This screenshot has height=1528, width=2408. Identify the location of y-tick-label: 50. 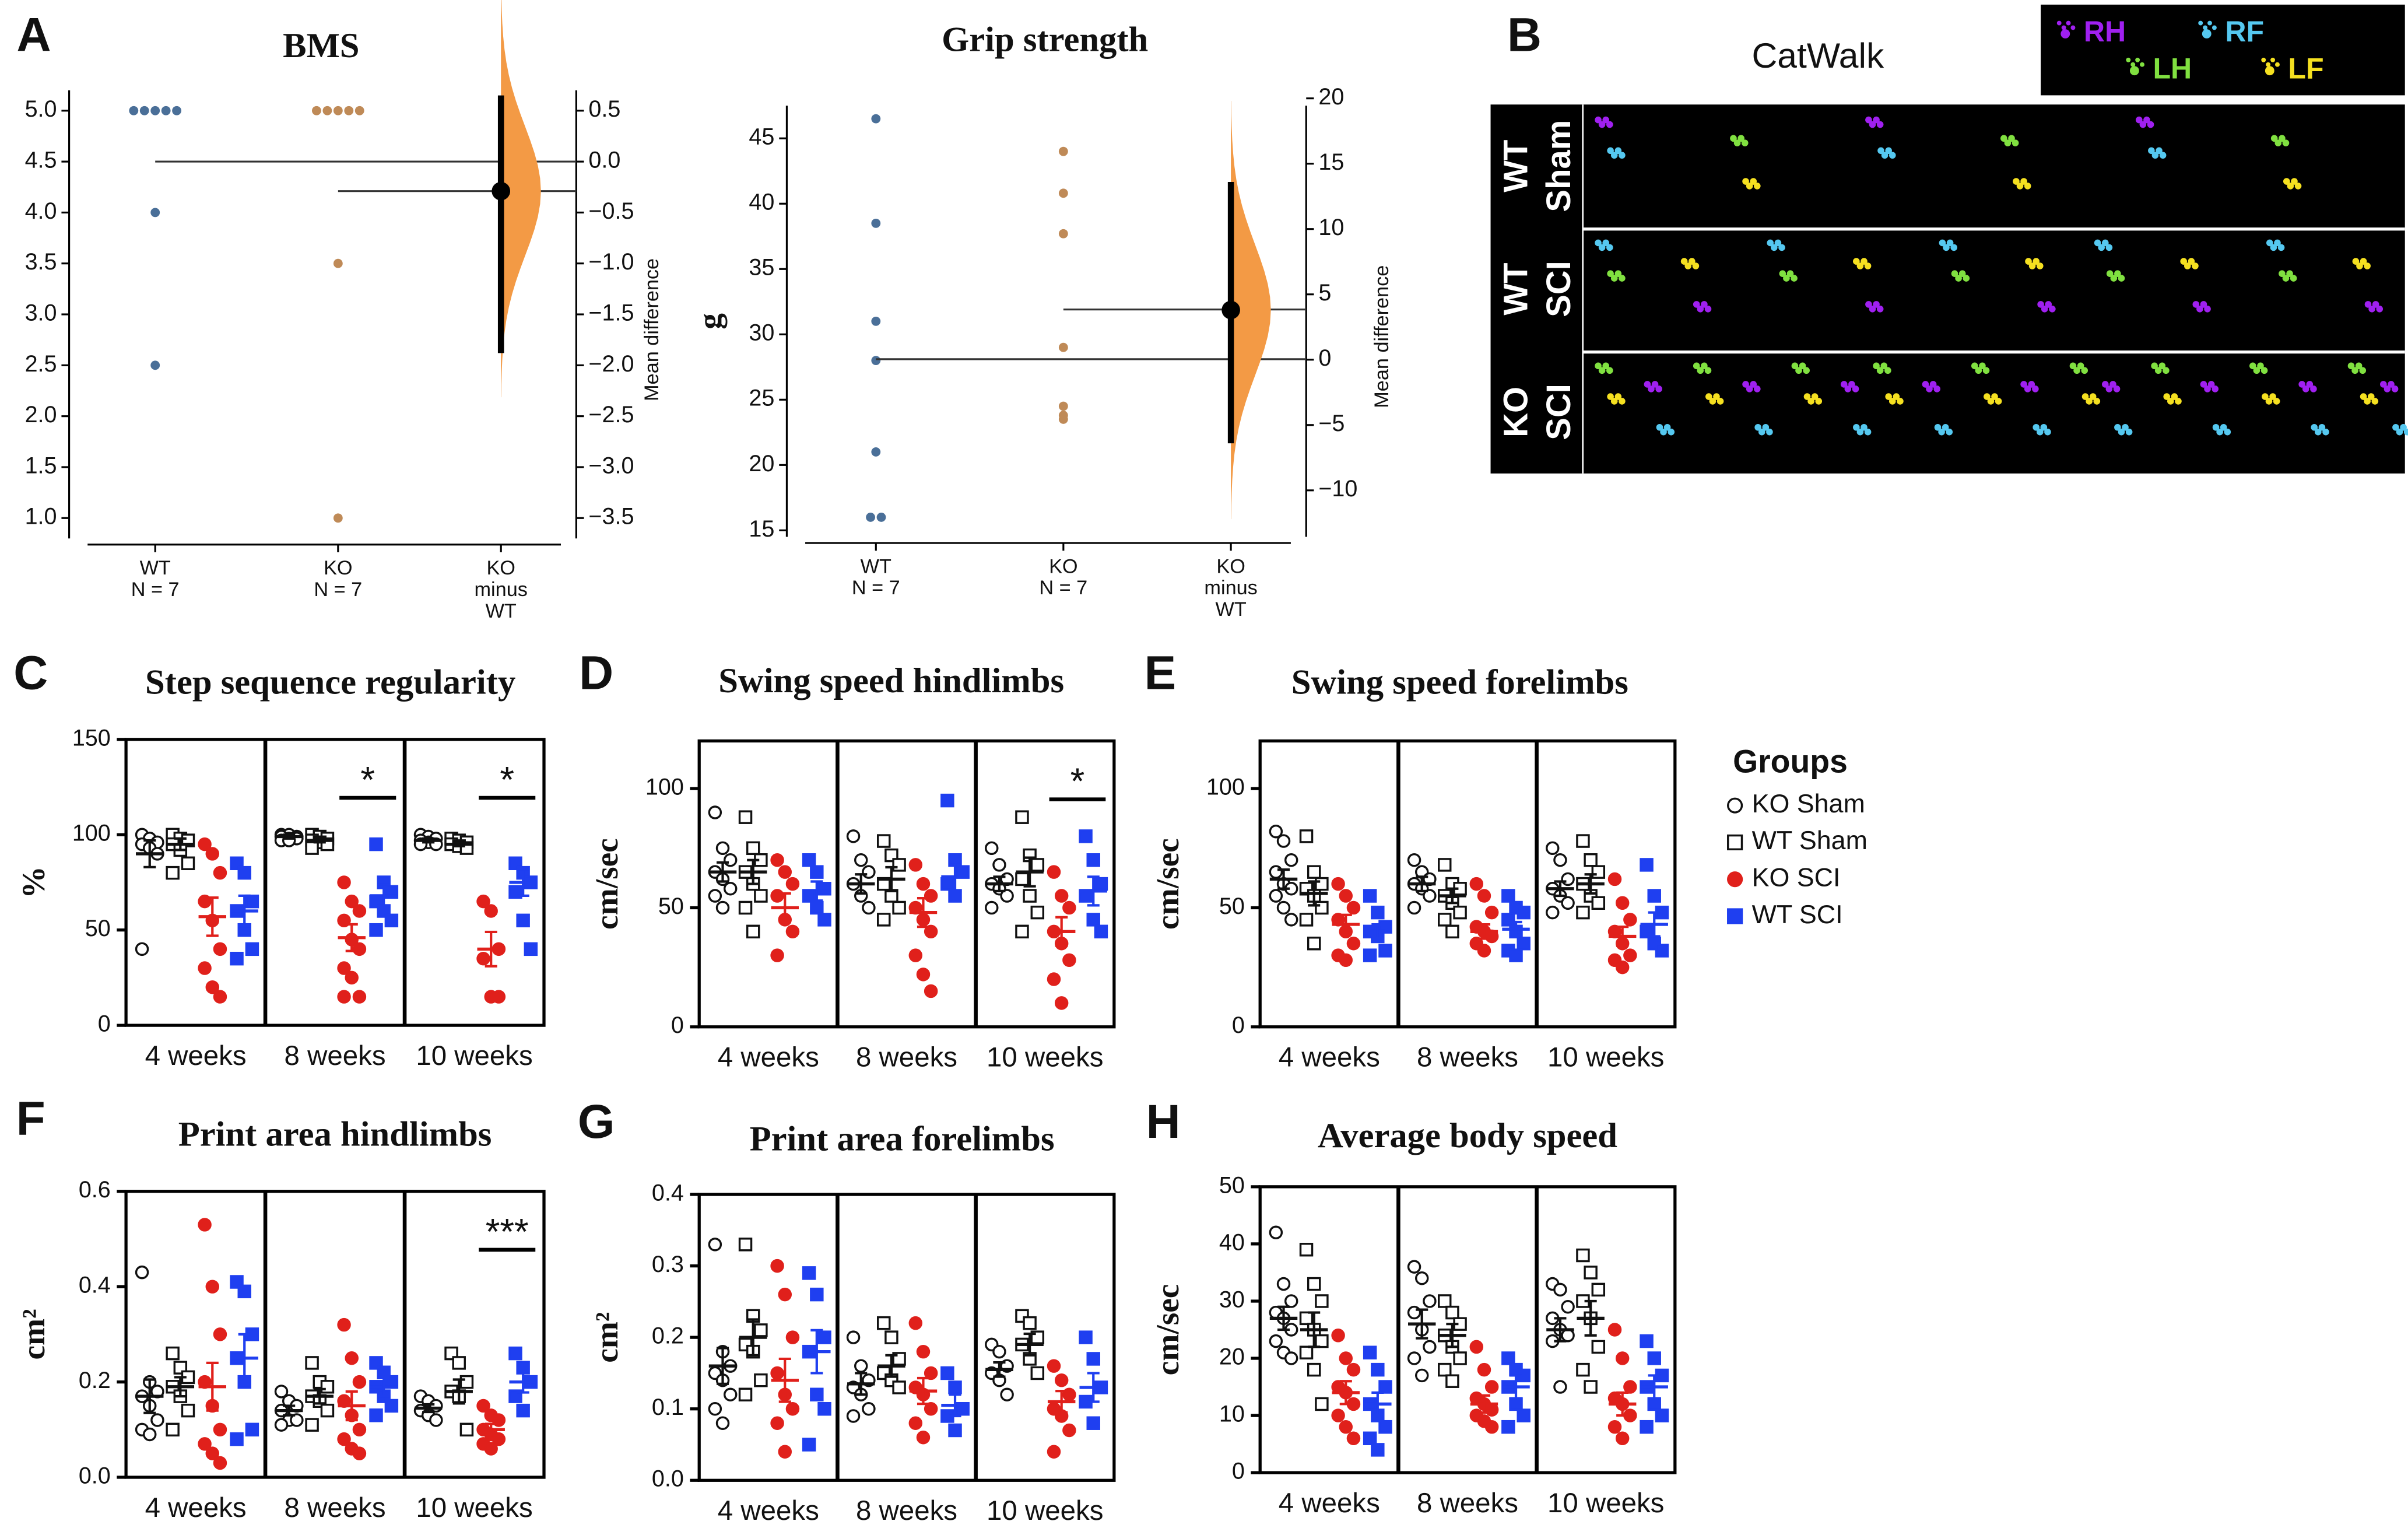
(671, 906).